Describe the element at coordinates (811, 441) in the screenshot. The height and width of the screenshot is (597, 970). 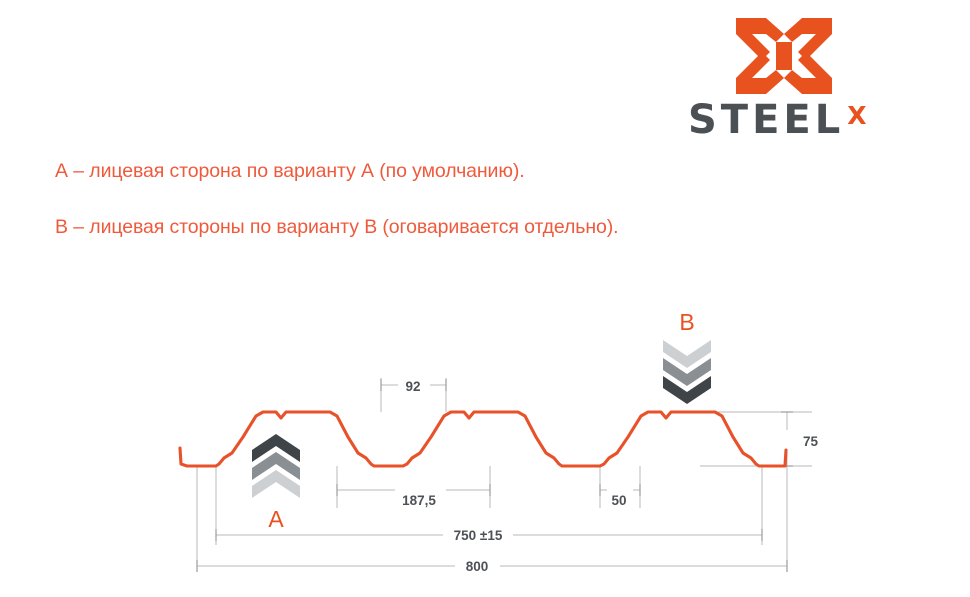
I see `dim-75-label: 75` at that location.